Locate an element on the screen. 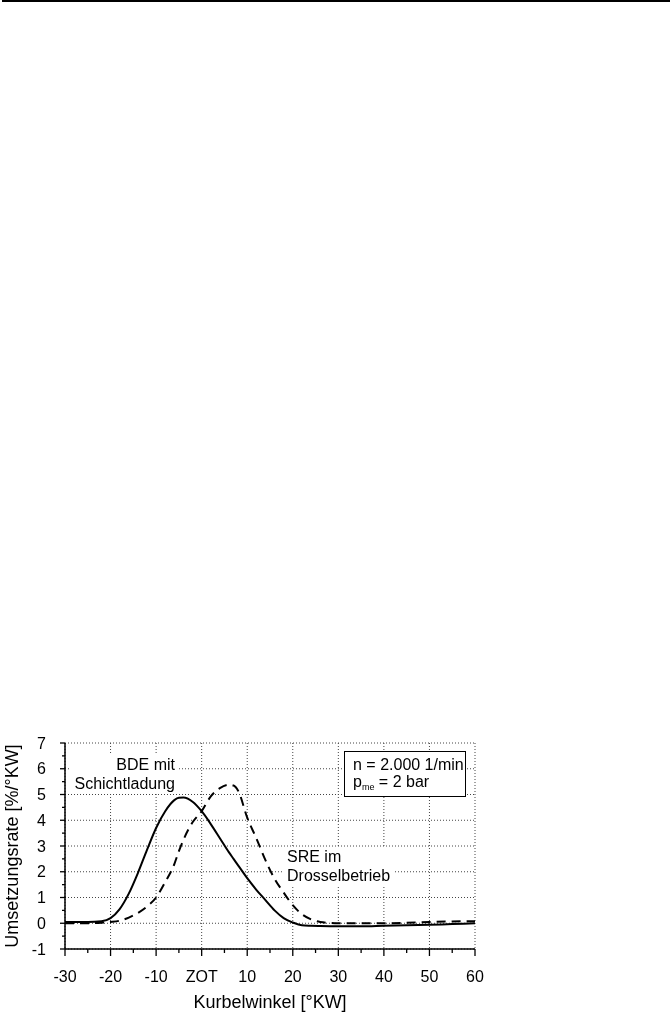  x-tick-label: ZOT is located at coordinates (201, 976).